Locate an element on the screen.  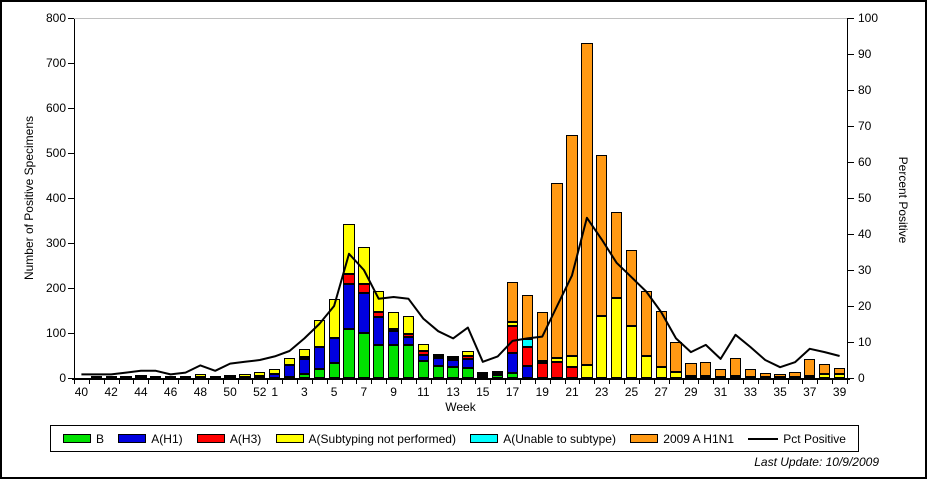
x-tick-label: 13 is located at coordinates (453, 392).